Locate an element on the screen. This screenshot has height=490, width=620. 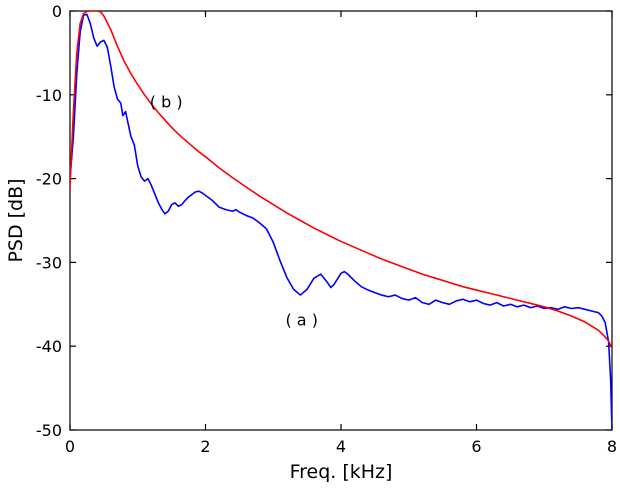
curve-label-a: ( a ) is located at coordinates (301, 319).